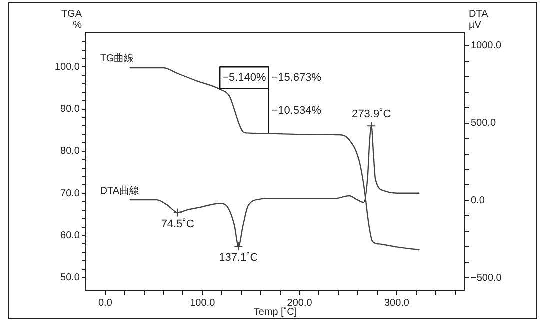  What do you see at coordinates (397, 303) in the screenshot?
I see `x-tick-label: 300.0` at bounding box center [397, 303].